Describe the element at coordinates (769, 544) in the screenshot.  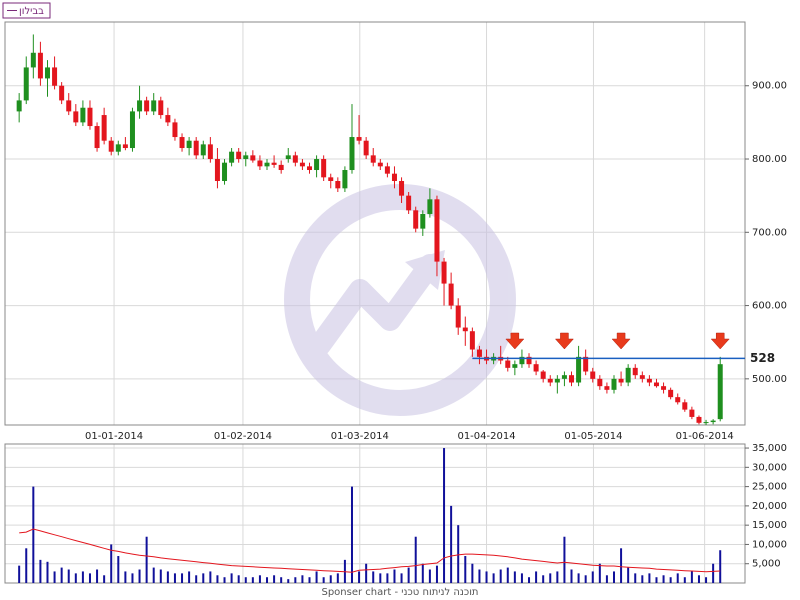
I see `volume-tick-label: 10,000` at that location.